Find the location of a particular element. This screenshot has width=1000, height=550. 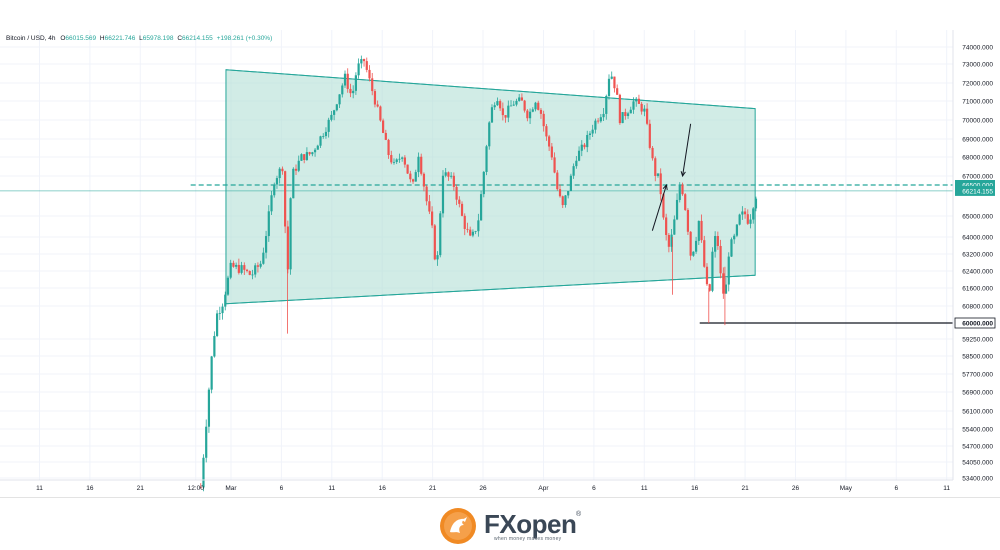

dragon-emblem-icon is located at coordinates (458, 526).